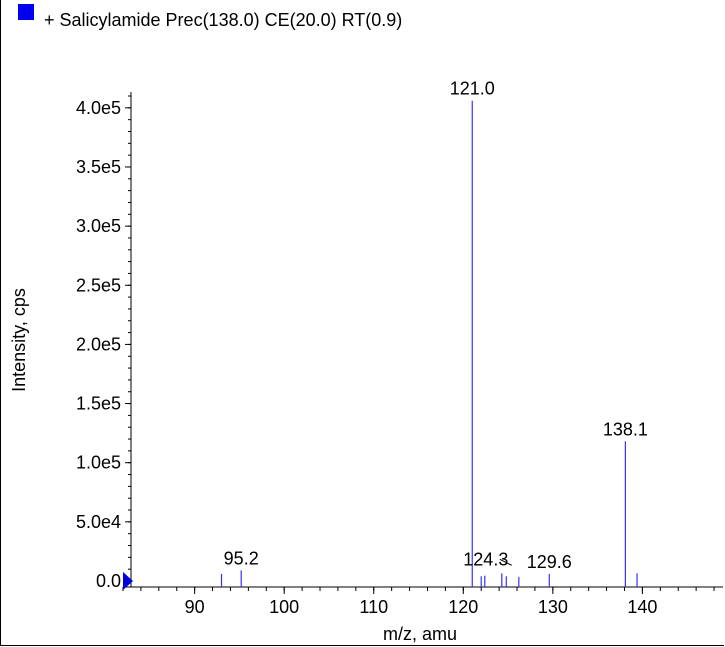 This screenshot has height=647, width=725. Describe the element at coordinates (98, 108) in the screenshot. I see `y-tick-label: 4.0e5` at that location.